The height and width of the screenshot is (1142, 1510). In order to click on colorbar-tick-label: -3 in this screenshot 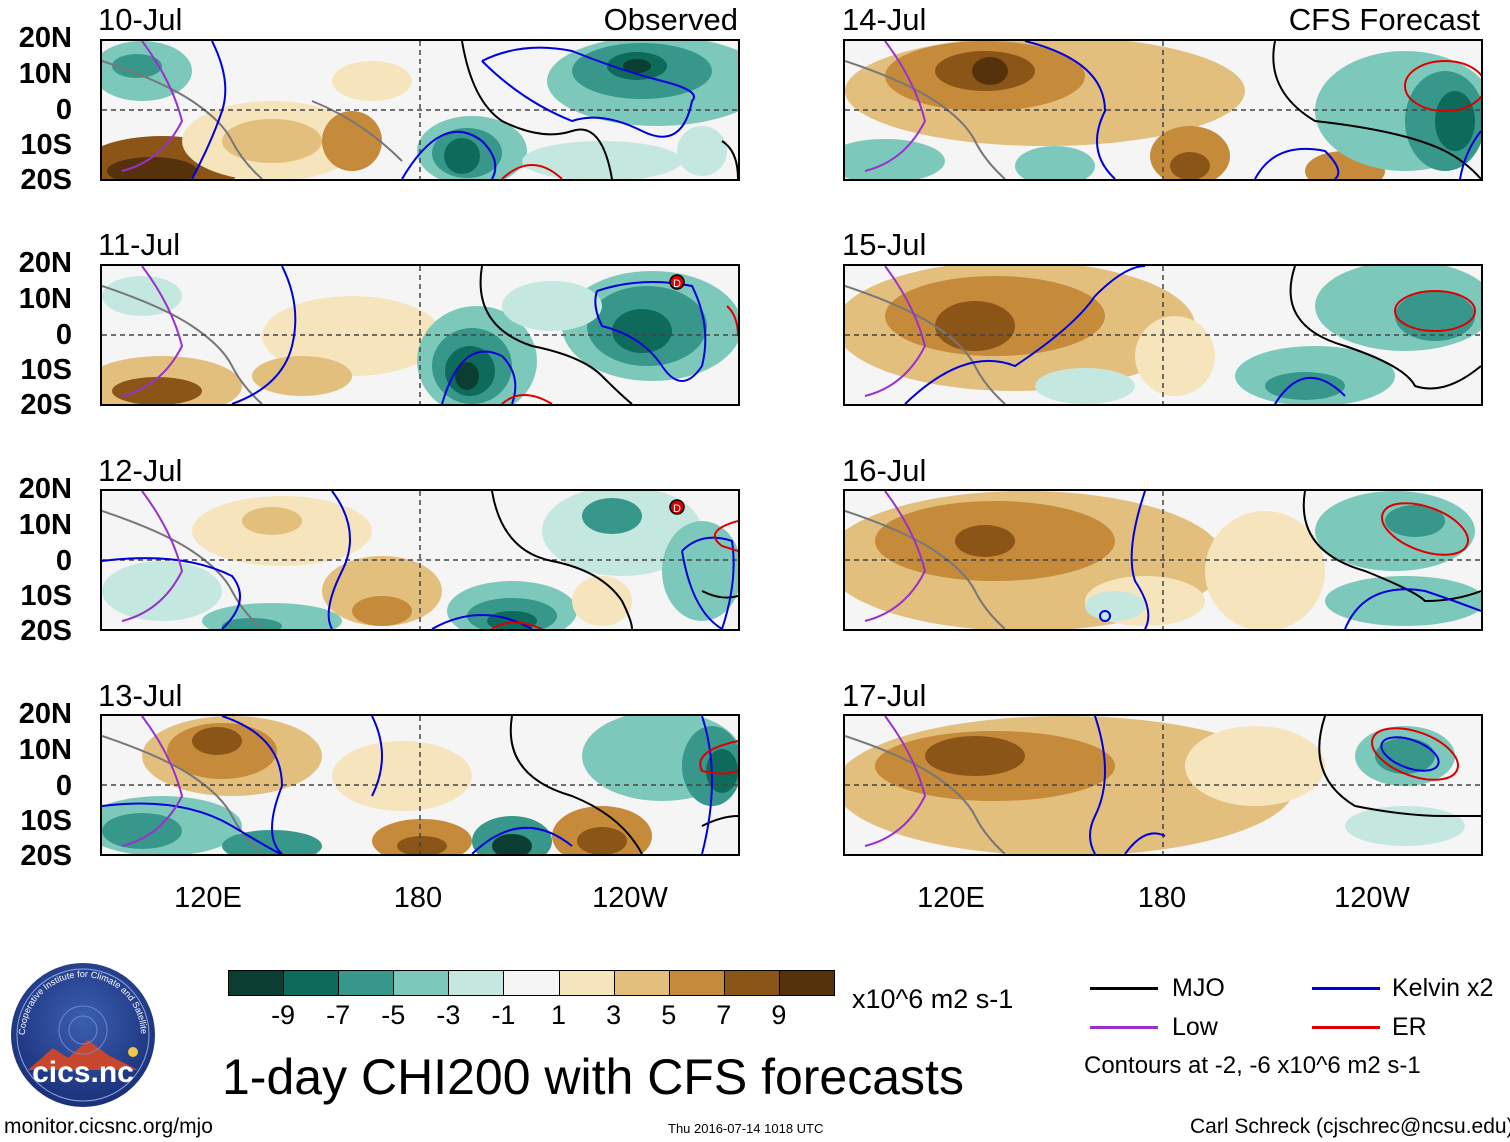, I will do `click(448, 1015)`.